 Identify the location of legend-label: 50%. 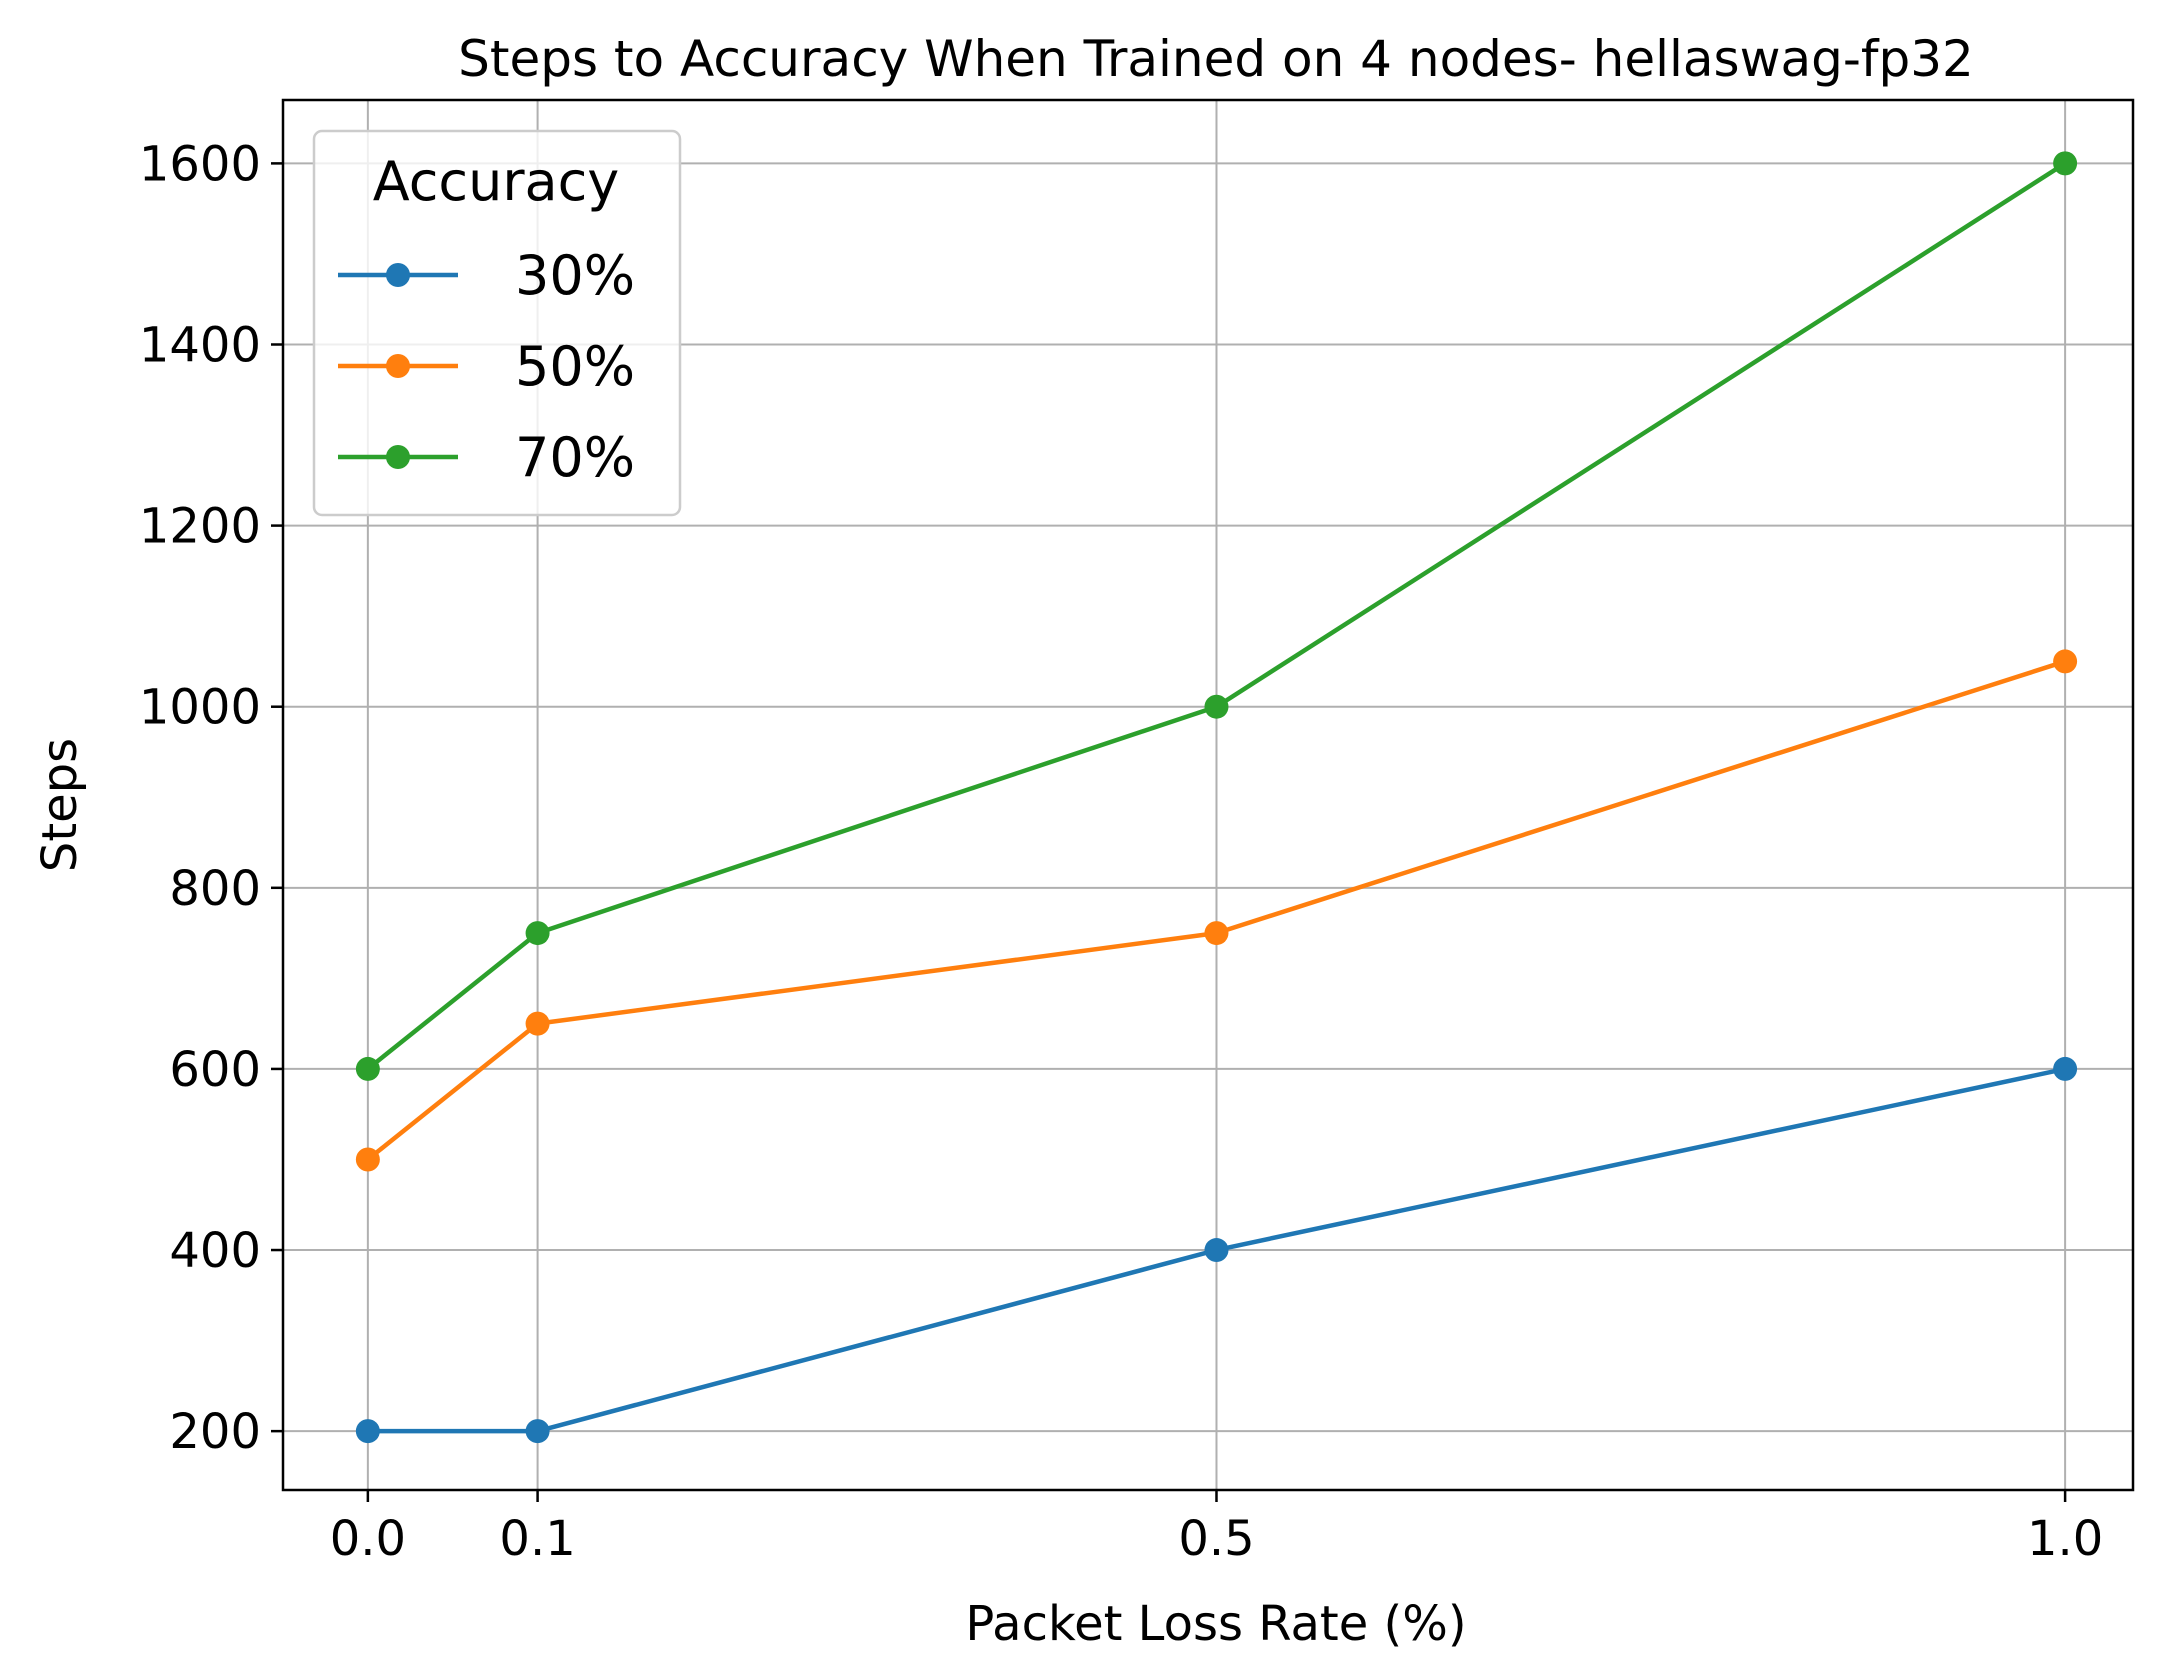
(575, 366).